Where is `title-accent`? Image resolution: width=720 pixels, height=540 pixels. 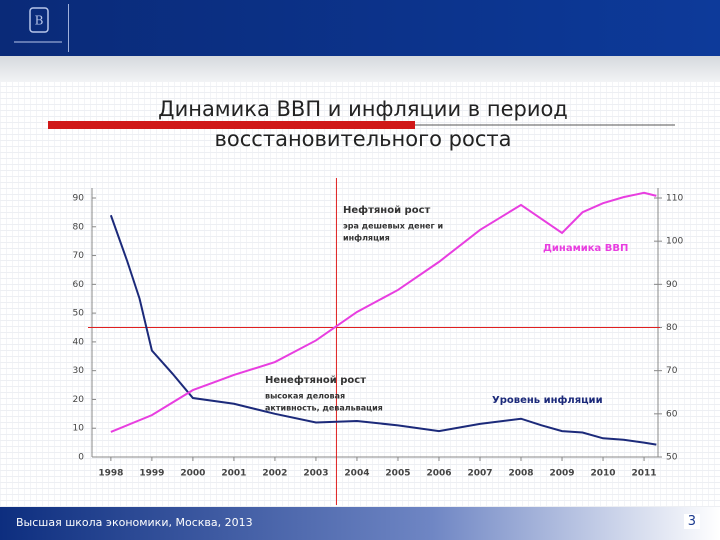 title-accent is located at coordinates (231, 125).